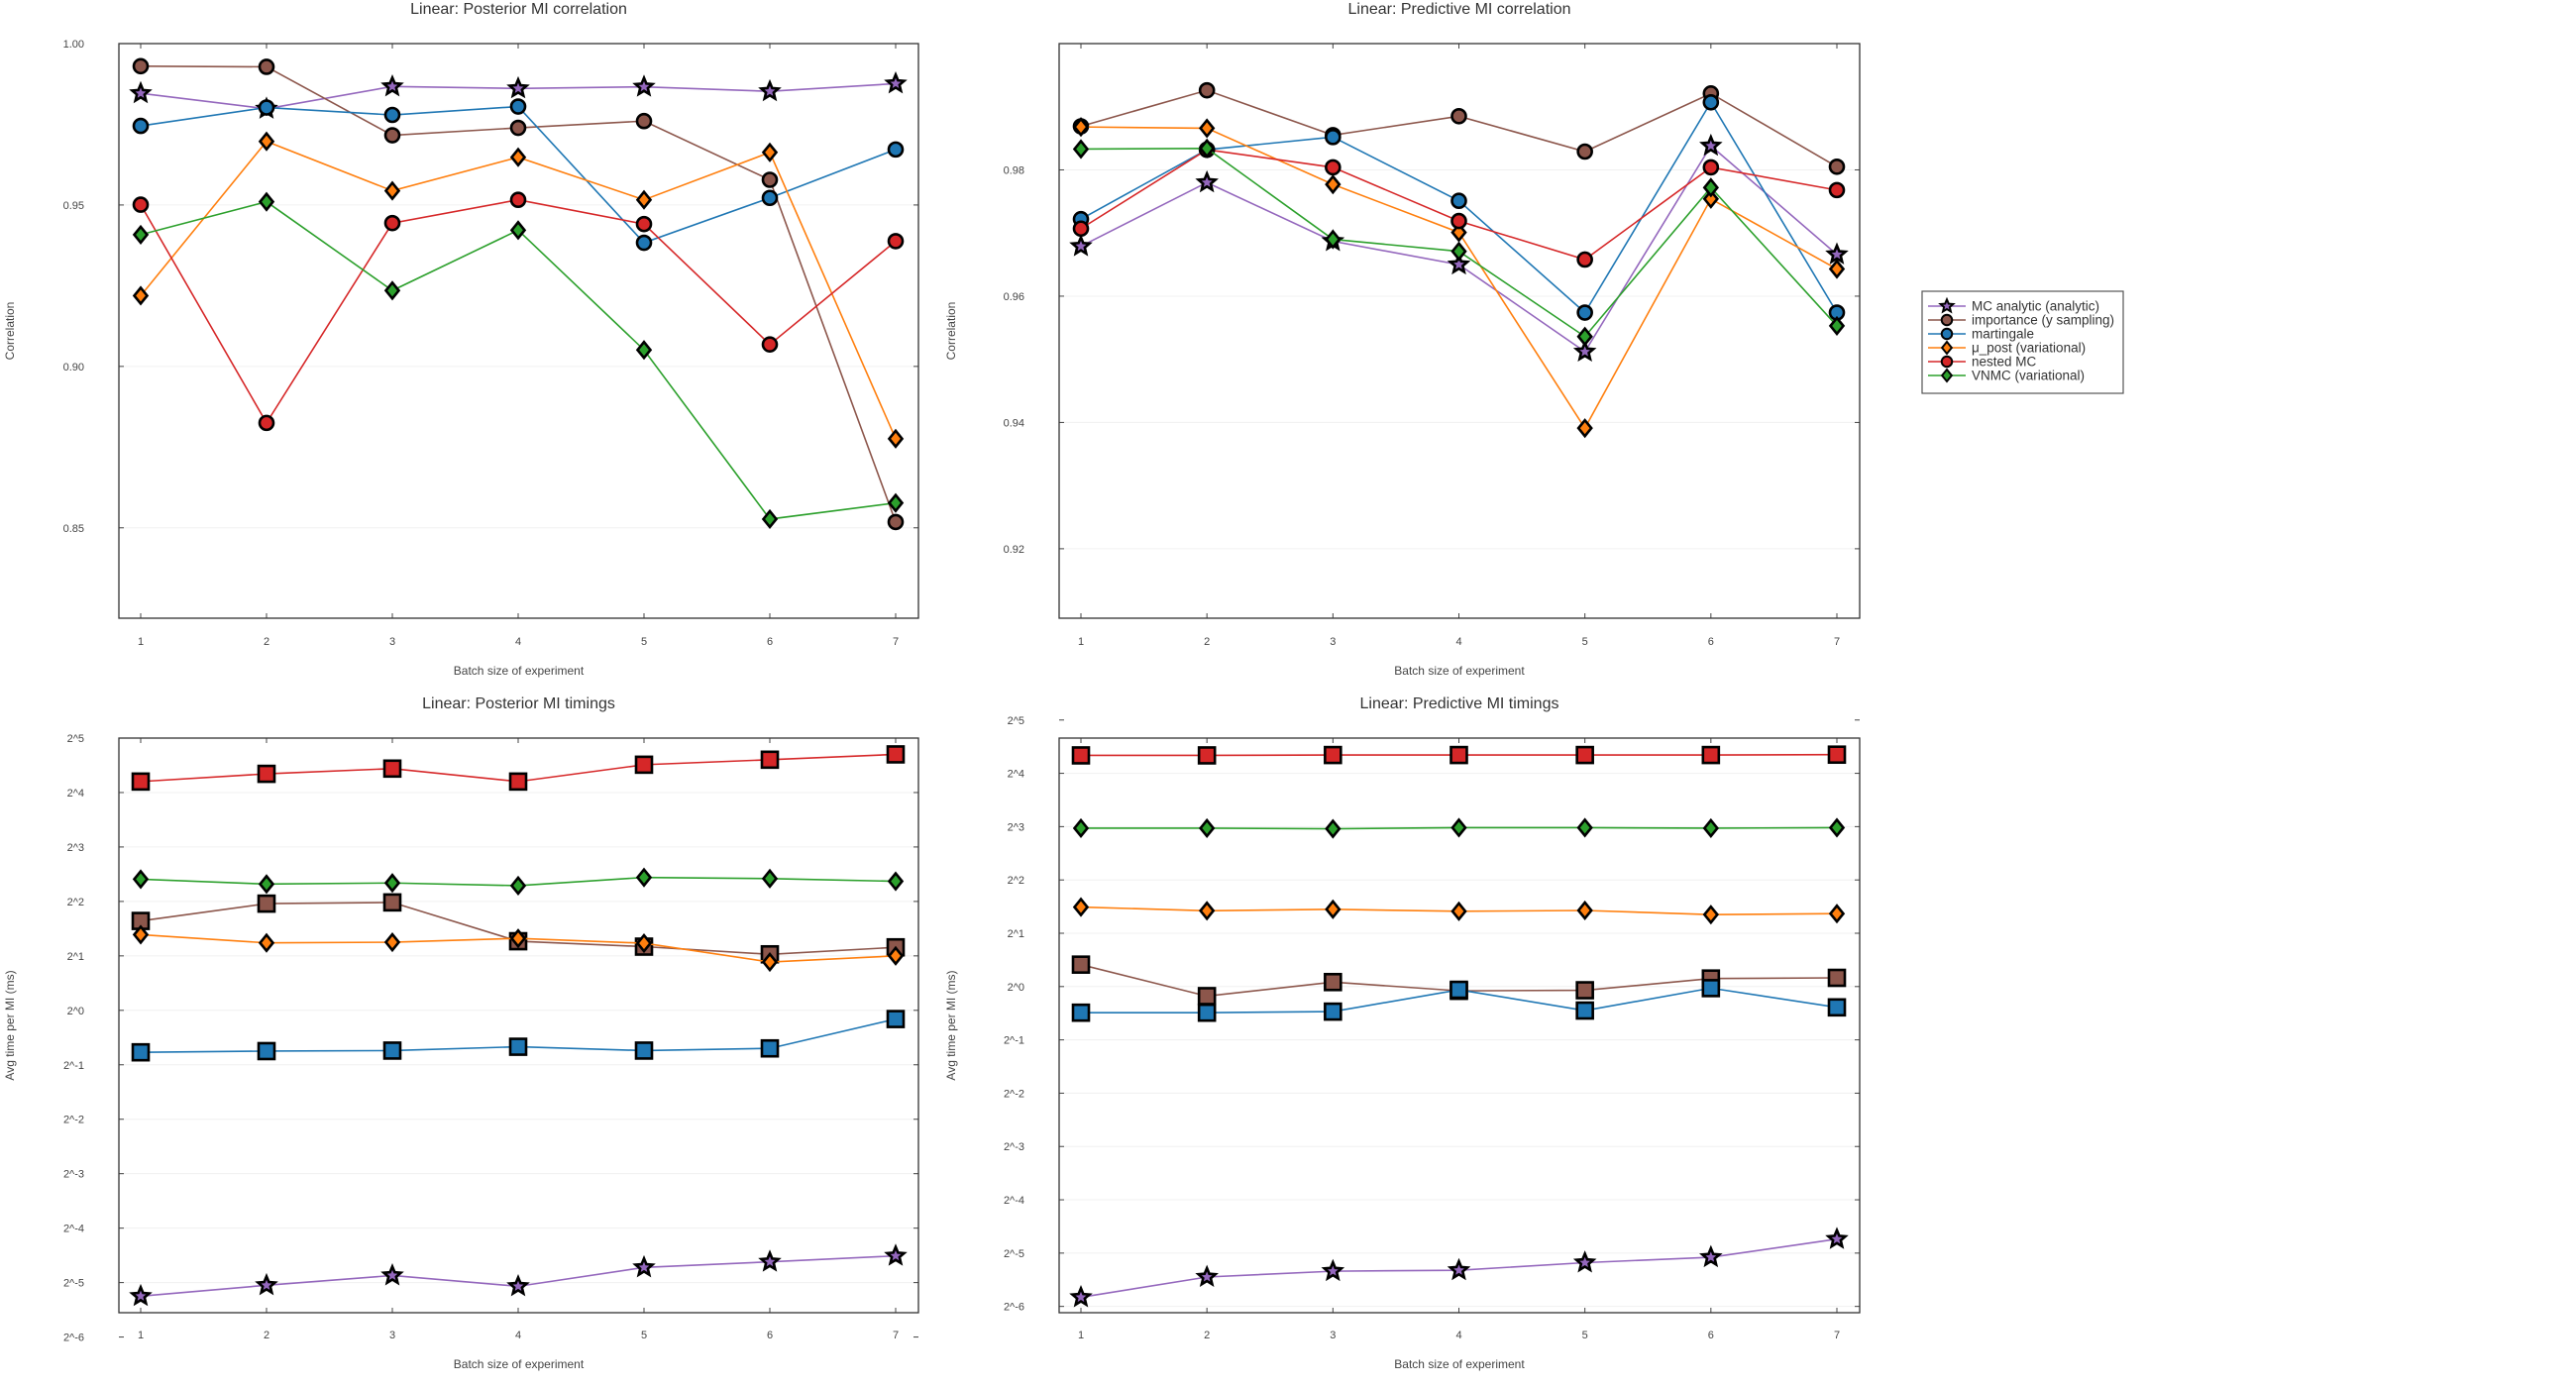  I want to click on y-tick-label: 2^-4, so click(1014, 1201).